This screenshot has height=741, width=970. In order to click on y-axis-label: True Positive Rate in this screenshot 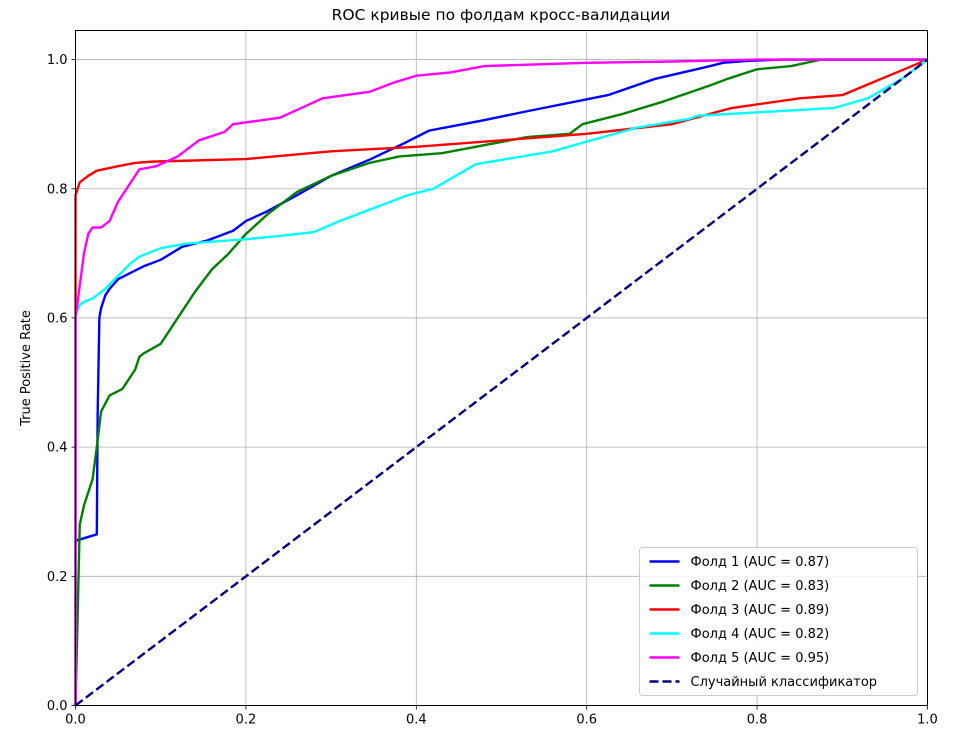, I will do `click(26, 368)`.